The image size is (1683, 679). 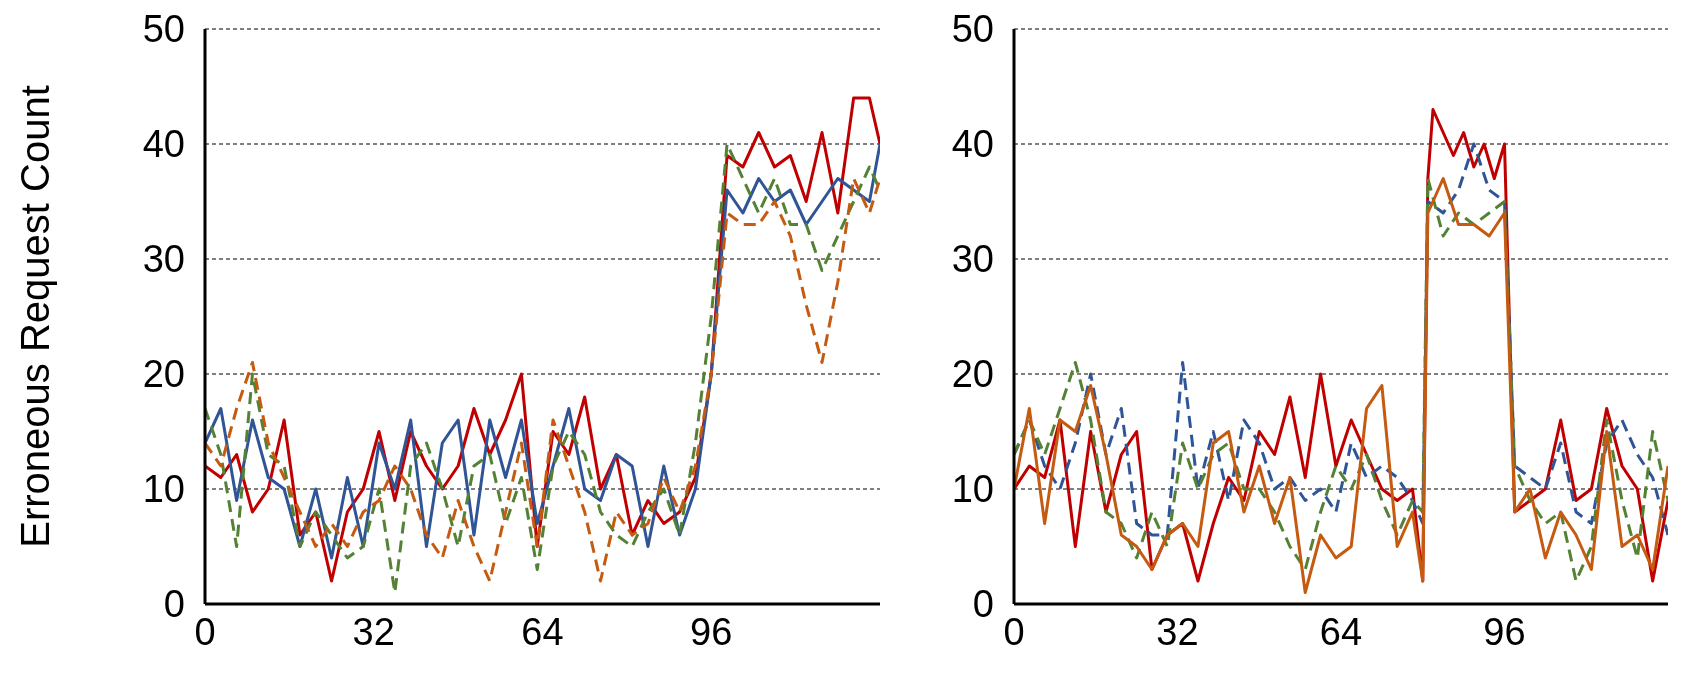 I want to click on y-axis-title: Erroneous Request Count, so click(x=35, y=316).